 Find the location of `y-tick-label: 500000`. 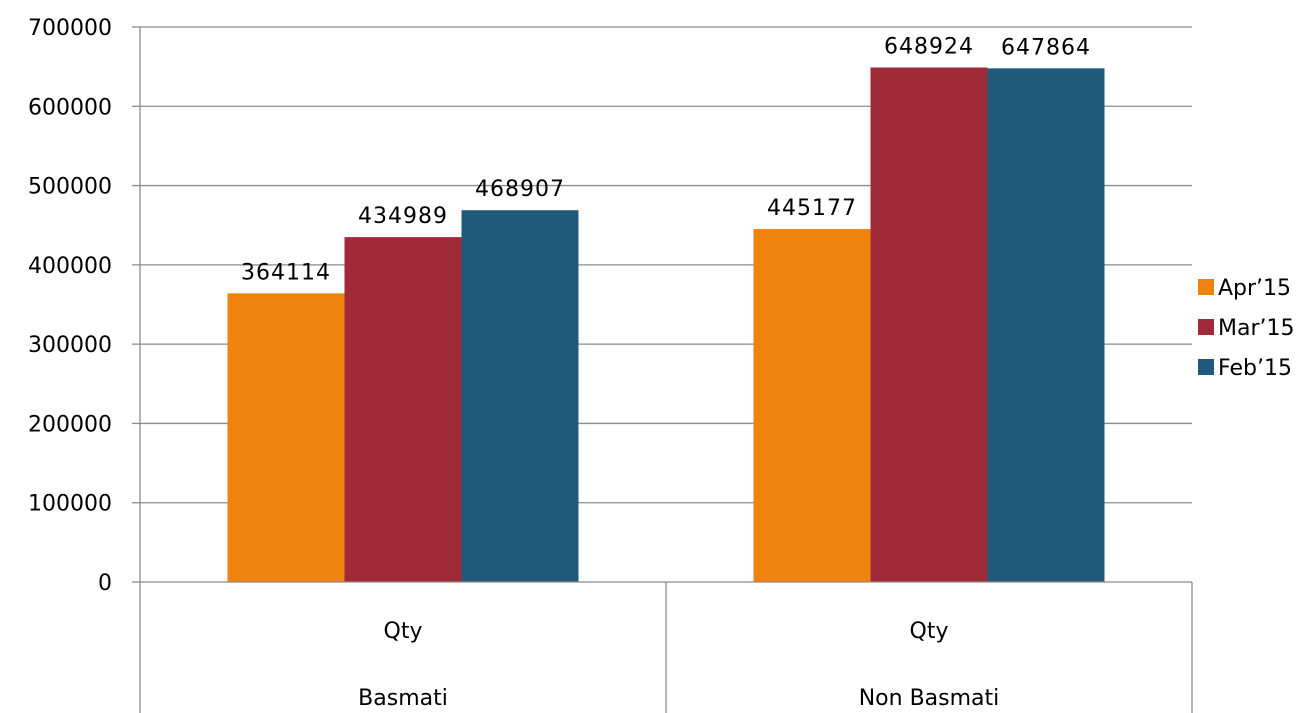

y-tick-label: 500000 is located at coordinates (70, 187).